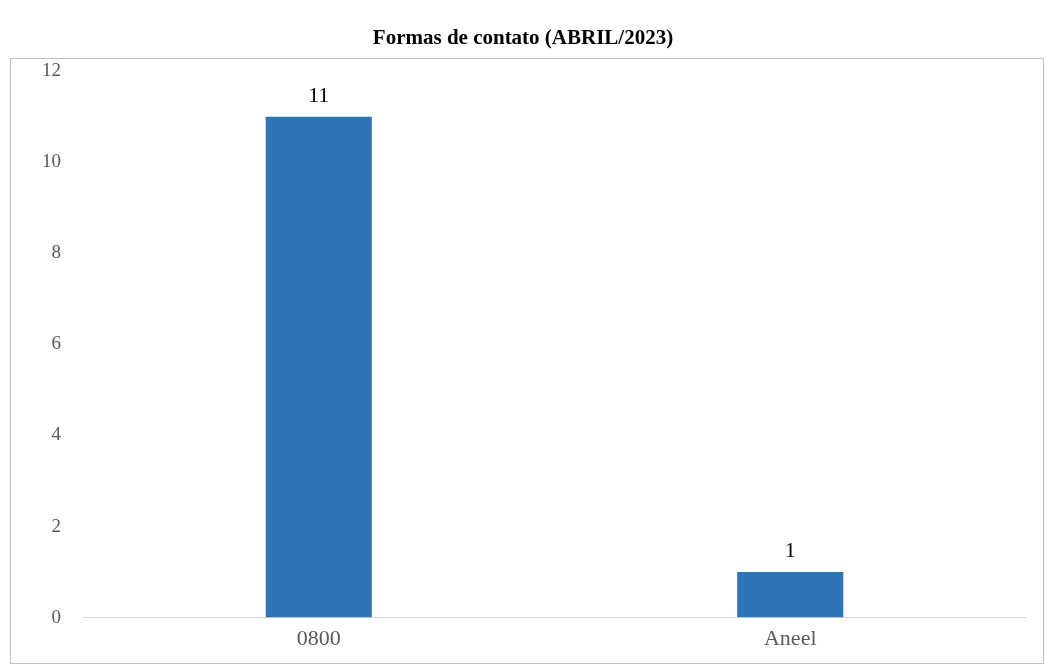 The width and height of the screenshot is (1044, 664). Describe the element at coordinates (56, 434) in the screenshot. I see `y-tick-label: 4` at that location.